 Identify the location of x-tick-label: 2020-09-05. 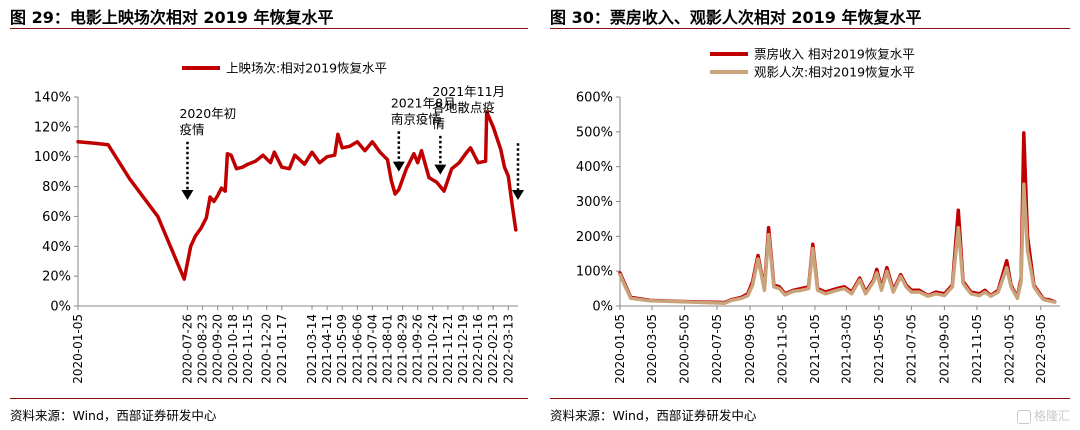
(750, 349).